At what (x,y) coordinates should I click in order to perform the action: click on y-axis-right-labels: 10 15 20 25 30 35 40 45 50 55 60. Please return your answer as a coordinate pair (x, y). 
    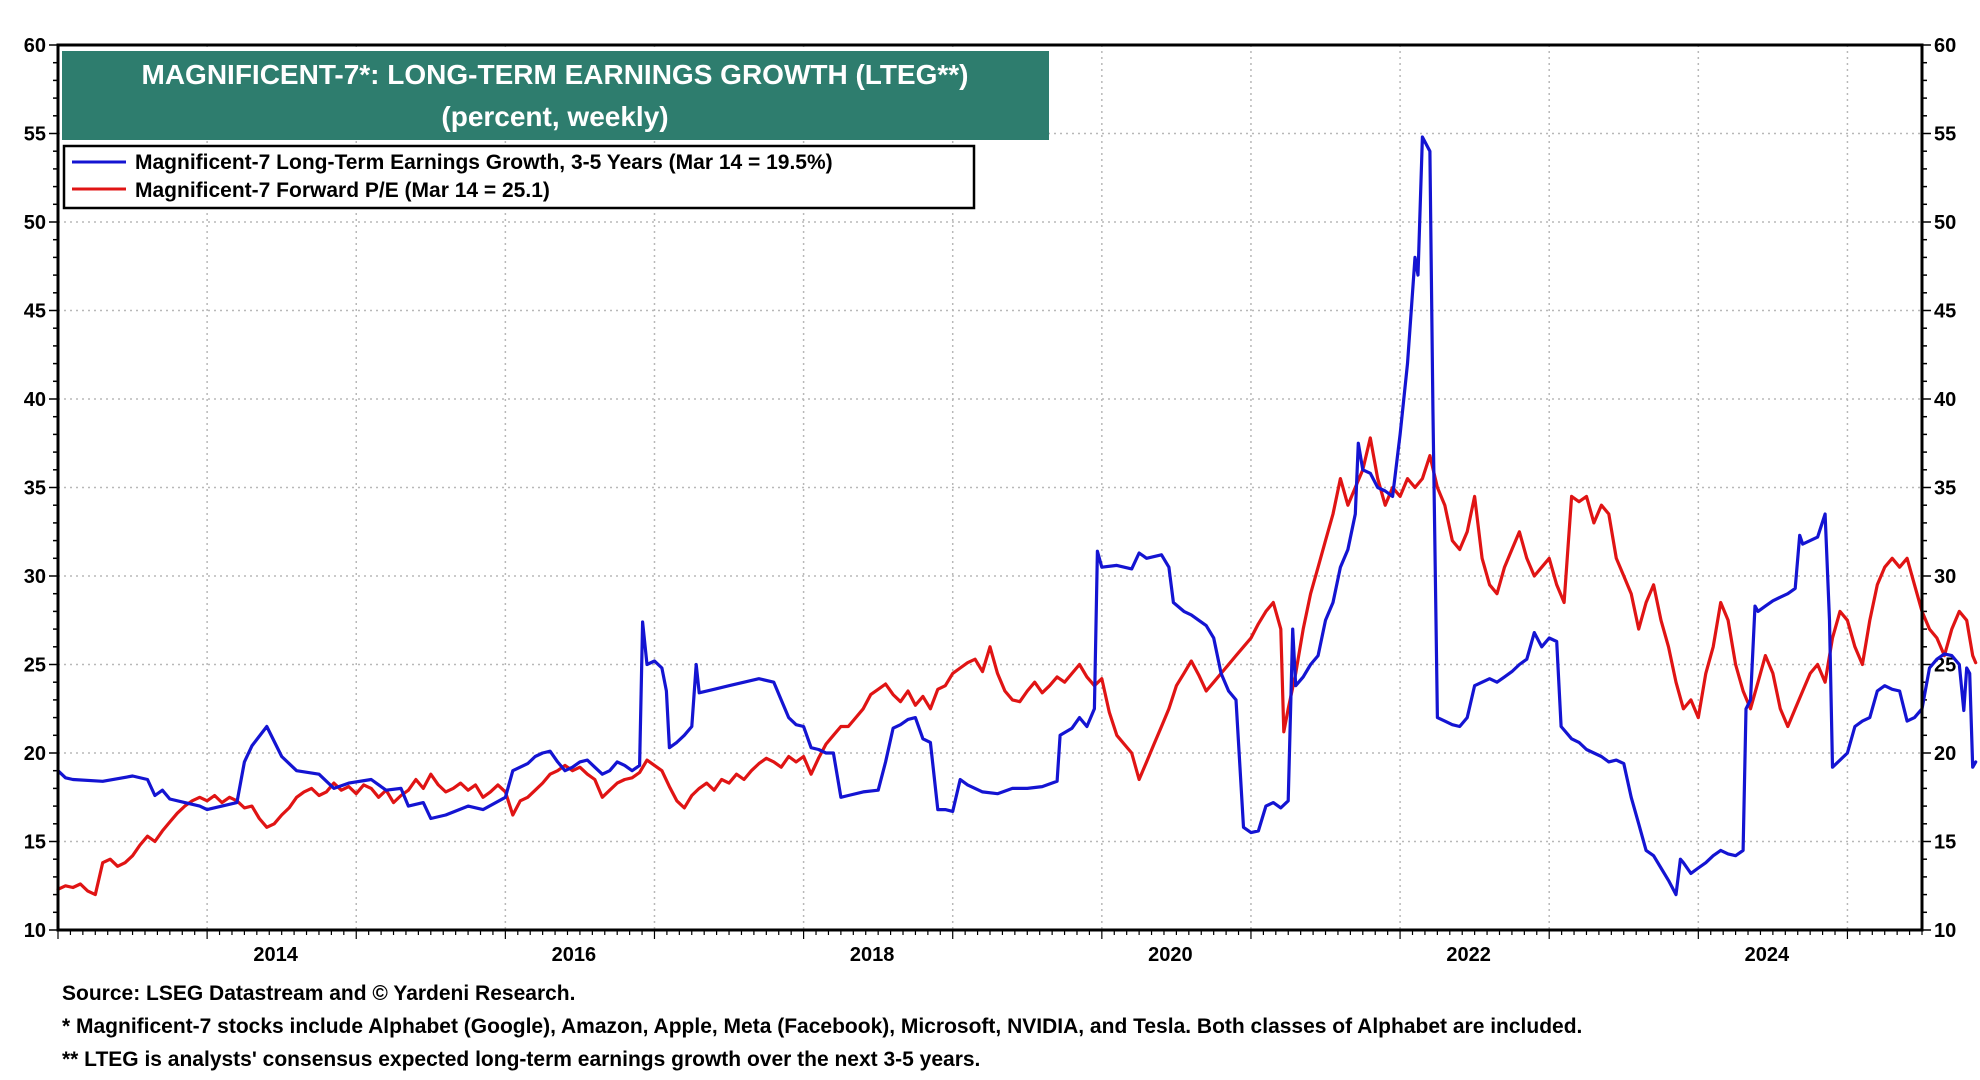
    Looking at the image, I should click on (1945, 488).